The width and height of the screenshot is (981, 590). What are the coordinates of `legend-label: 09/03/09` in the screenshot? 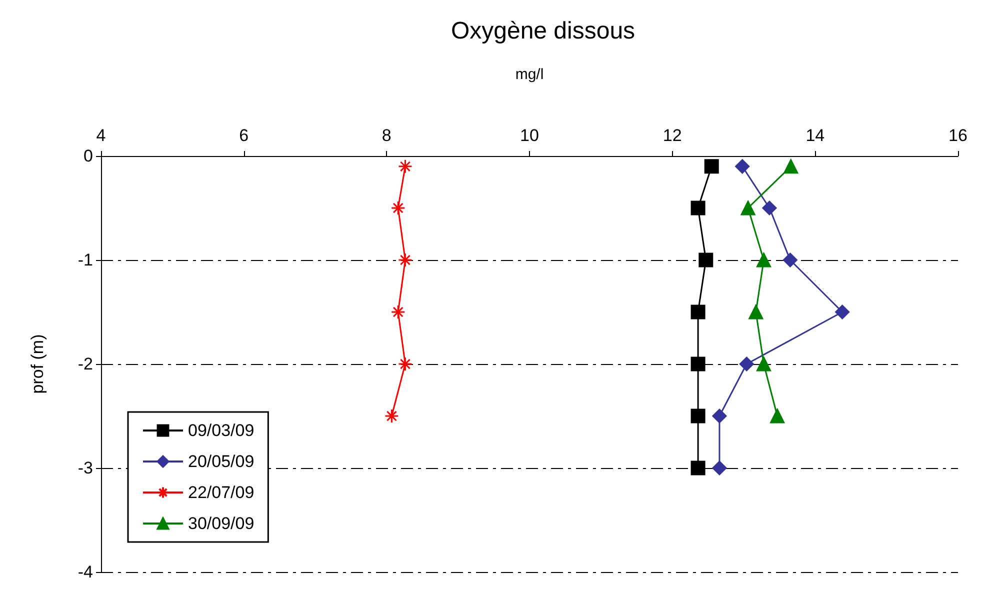 It's located at (221, 430).